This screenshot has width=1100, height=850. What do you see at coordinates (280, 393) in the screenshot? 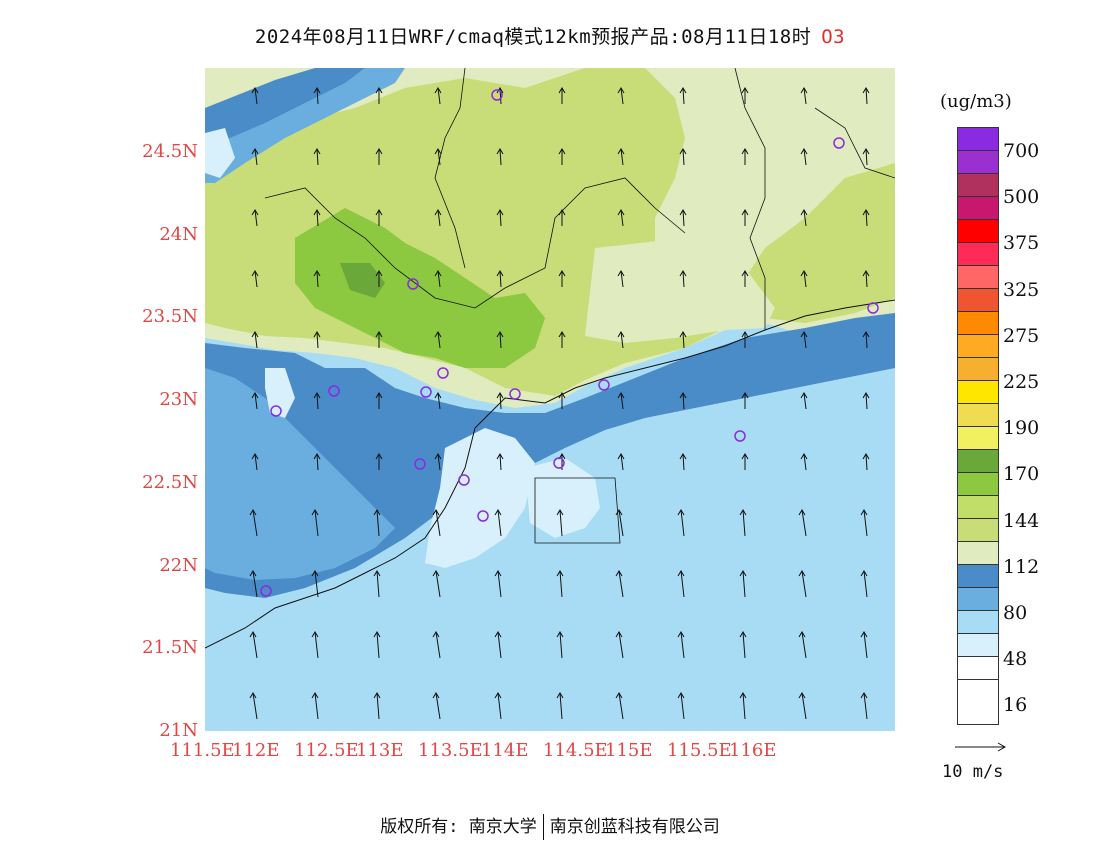
I see `coastal-low-patch` at bounding box center [280, 393].